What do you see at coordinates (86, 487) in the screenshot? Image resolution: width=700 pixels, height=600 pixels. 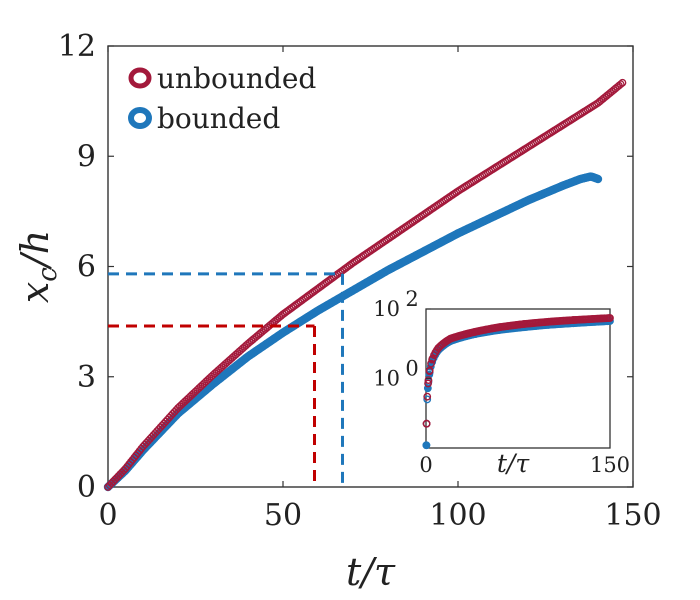 I see `y-tick-label: 0` at bounding box center [86, 487].